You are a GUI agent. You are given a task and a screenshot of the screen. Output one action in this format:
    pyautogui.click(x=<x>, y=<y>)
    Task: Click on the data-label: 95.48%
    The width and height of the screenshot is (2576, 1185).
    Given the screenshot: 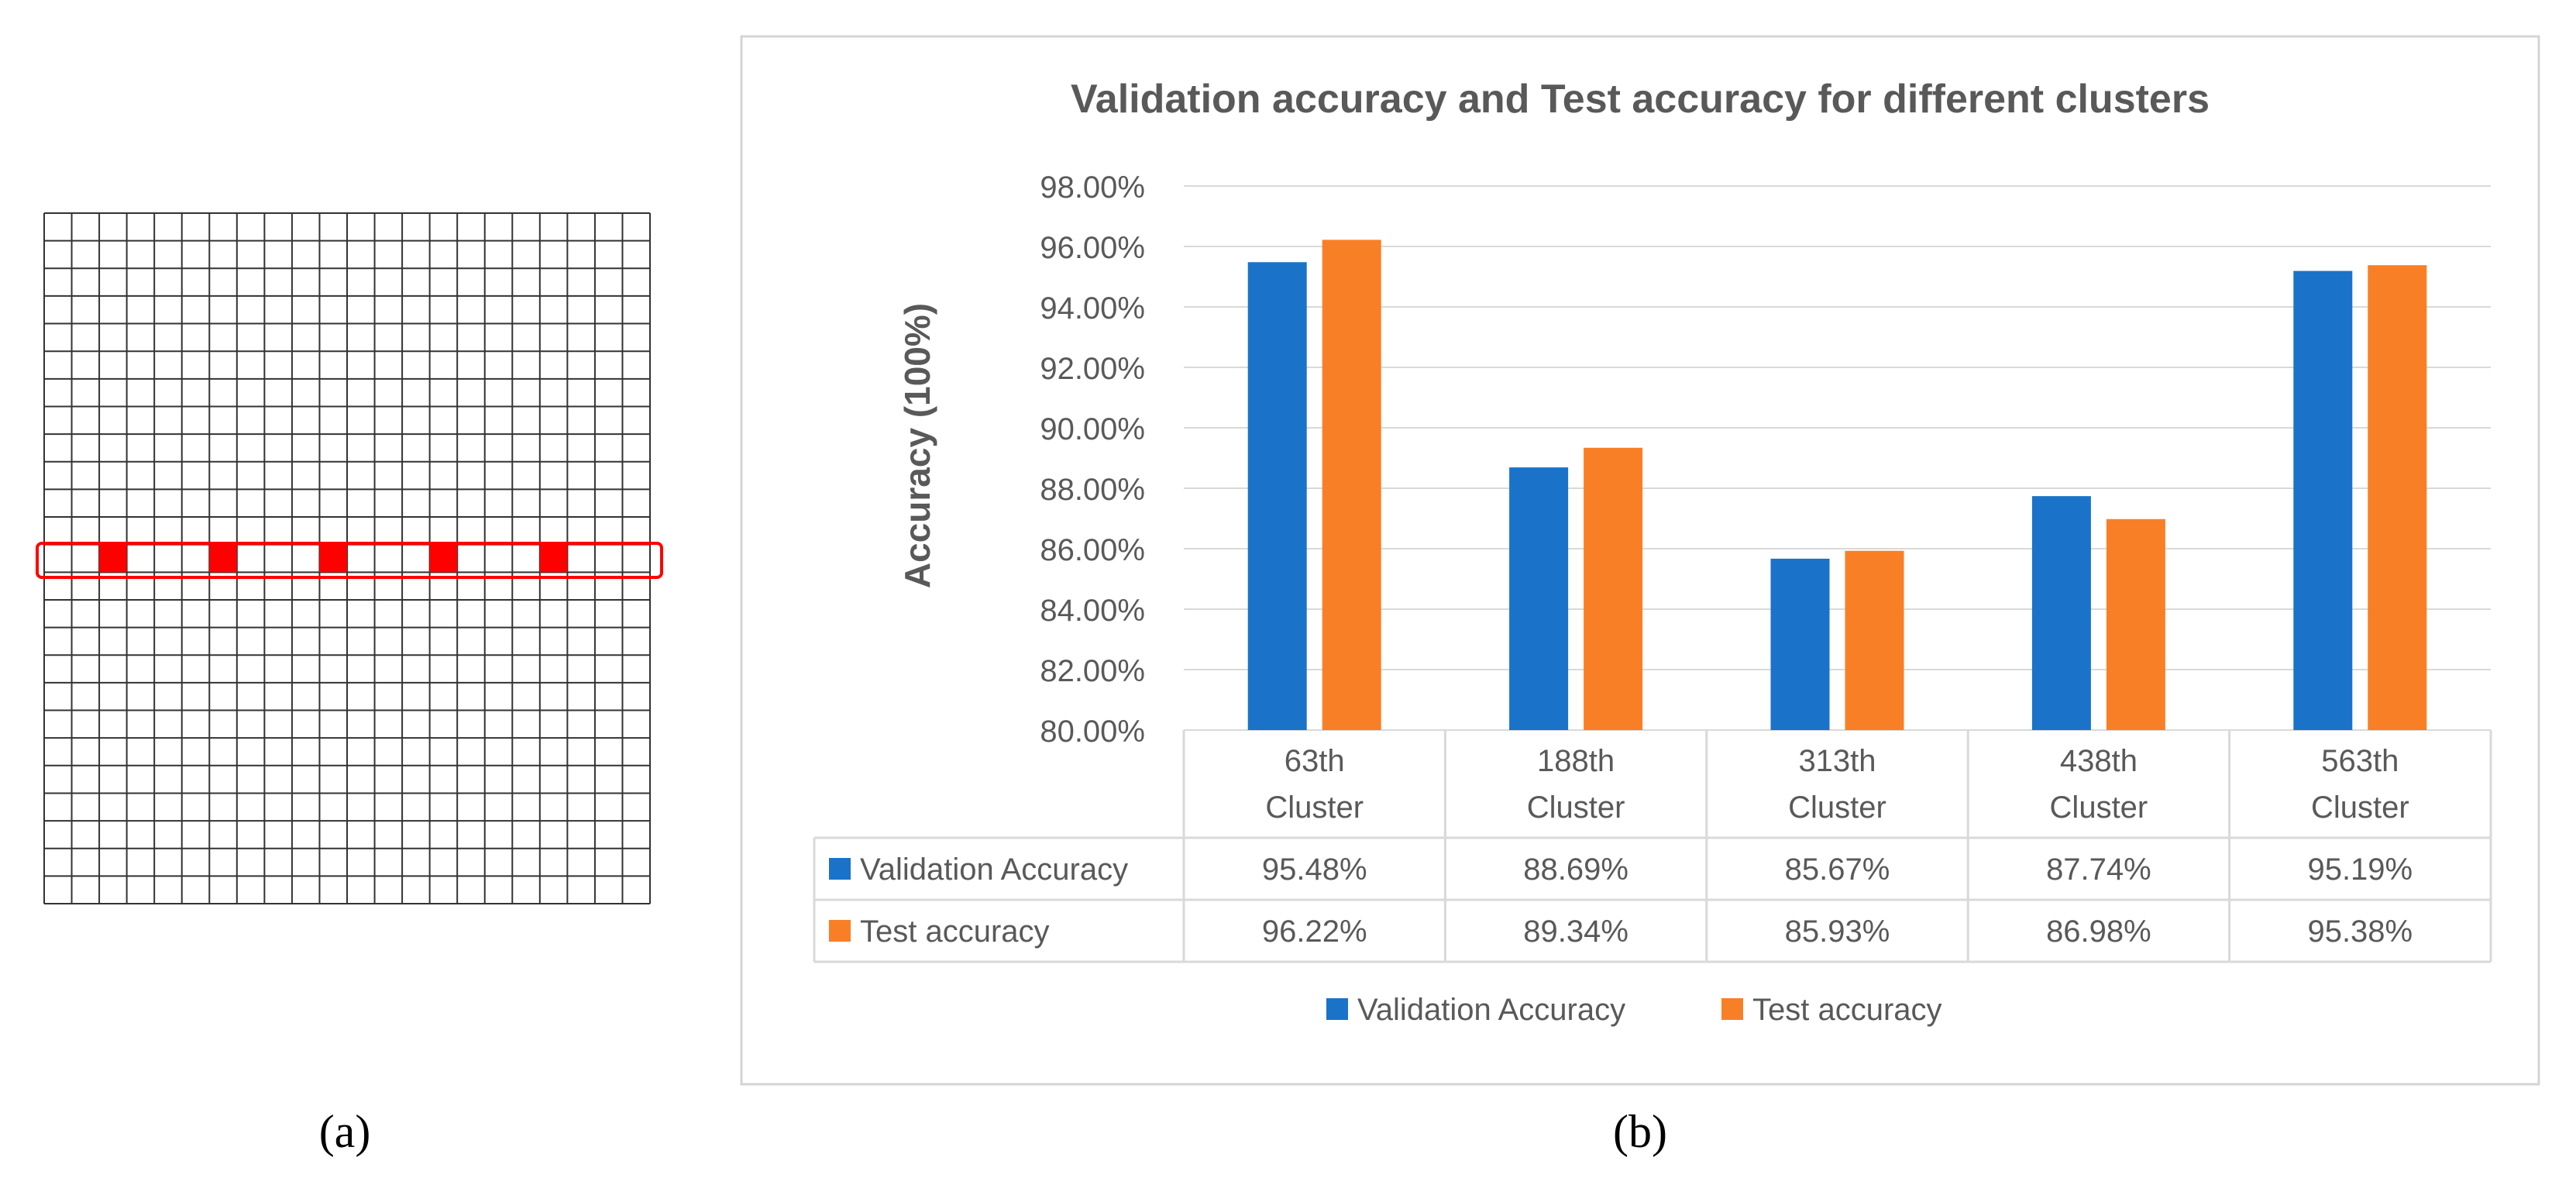 What is the action you would take?
    pyautogui.click(x=1314, y=870)
    